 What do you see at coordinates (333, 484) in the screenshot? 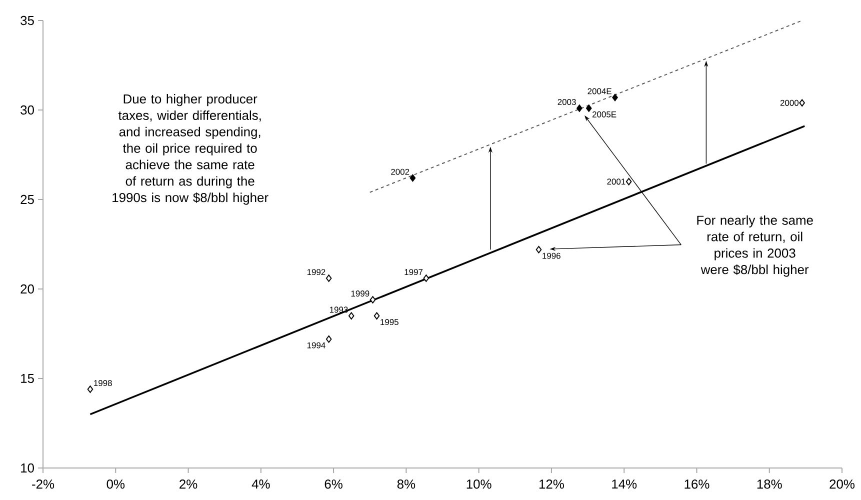
I see `x-tick-label: 6%` at bounding box center [333, 484].